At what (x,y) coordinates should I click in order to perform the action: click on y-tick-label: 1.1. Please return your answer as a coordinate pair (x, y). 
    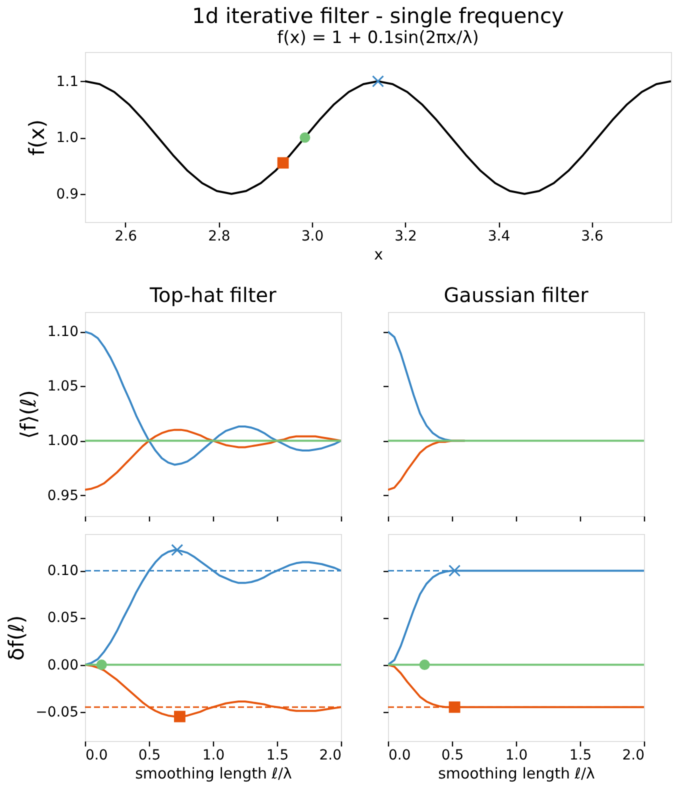
    Looking at the image, I should click on (67, 82).